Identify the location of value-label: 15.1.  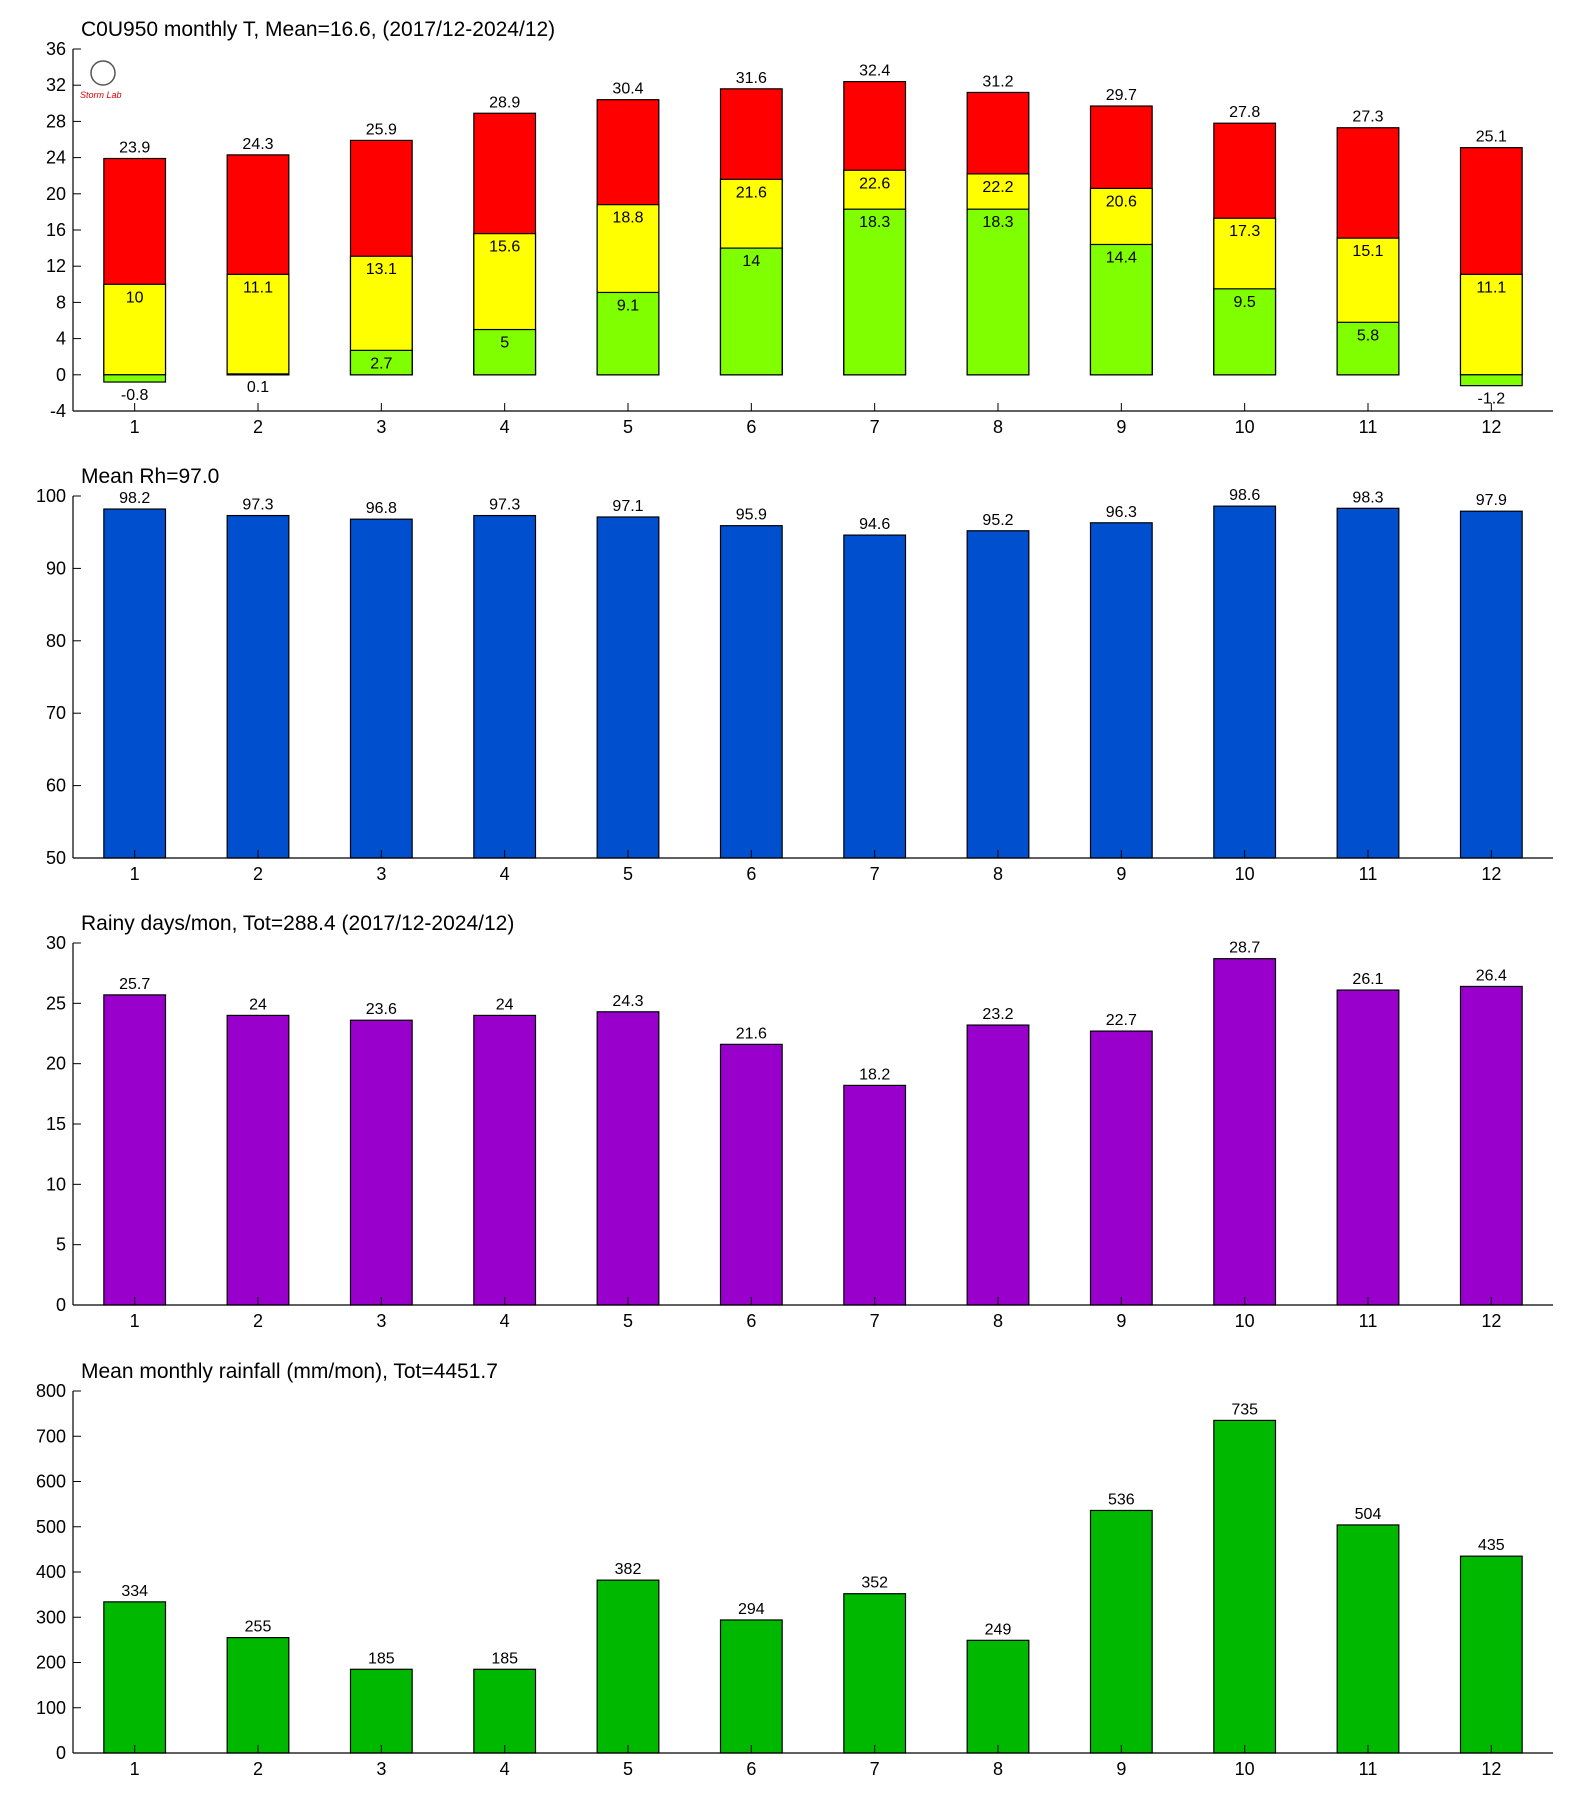
(1367, 251).